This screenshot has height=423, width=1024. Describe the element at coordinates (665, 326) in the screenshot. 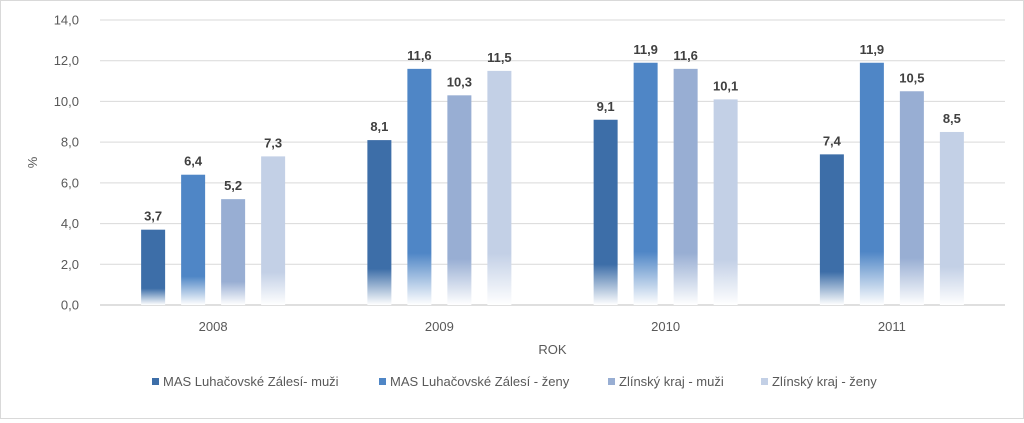

I see `x-tick-label: 2010` at that location.